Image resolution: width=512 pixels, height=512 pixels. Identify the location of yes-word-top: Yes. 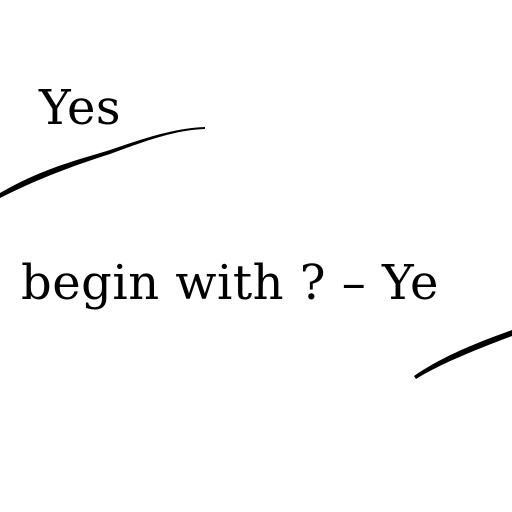
(80, 108).